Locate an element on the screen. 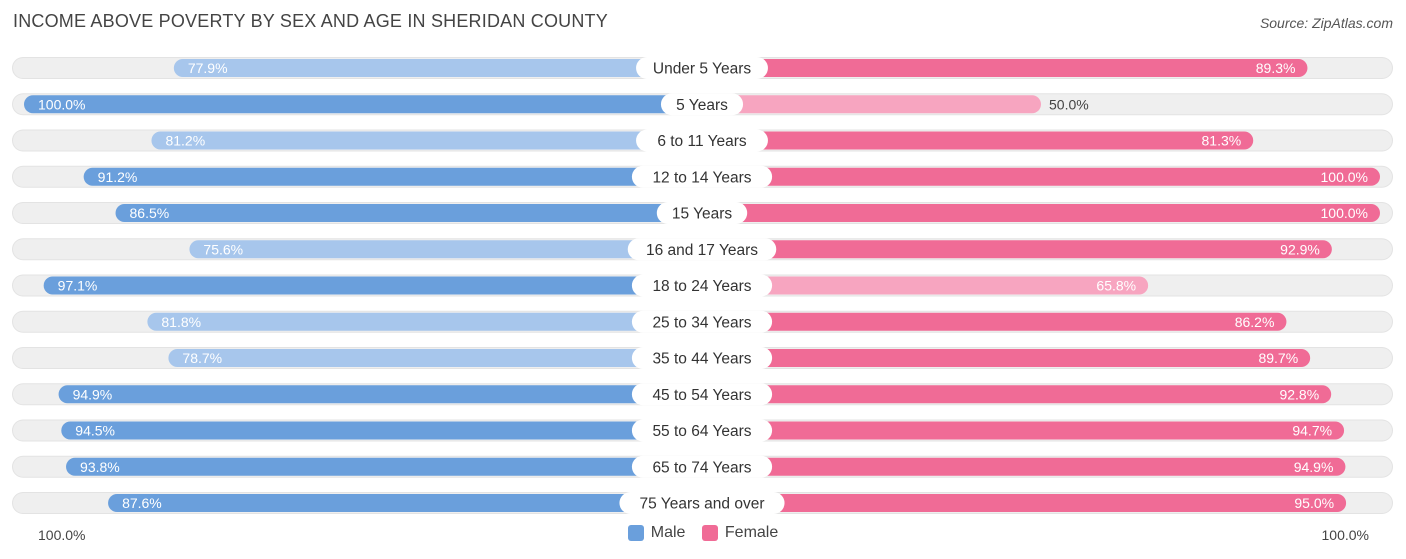  category-label: 18 to 24 Years is located at coordinates (701, 286).